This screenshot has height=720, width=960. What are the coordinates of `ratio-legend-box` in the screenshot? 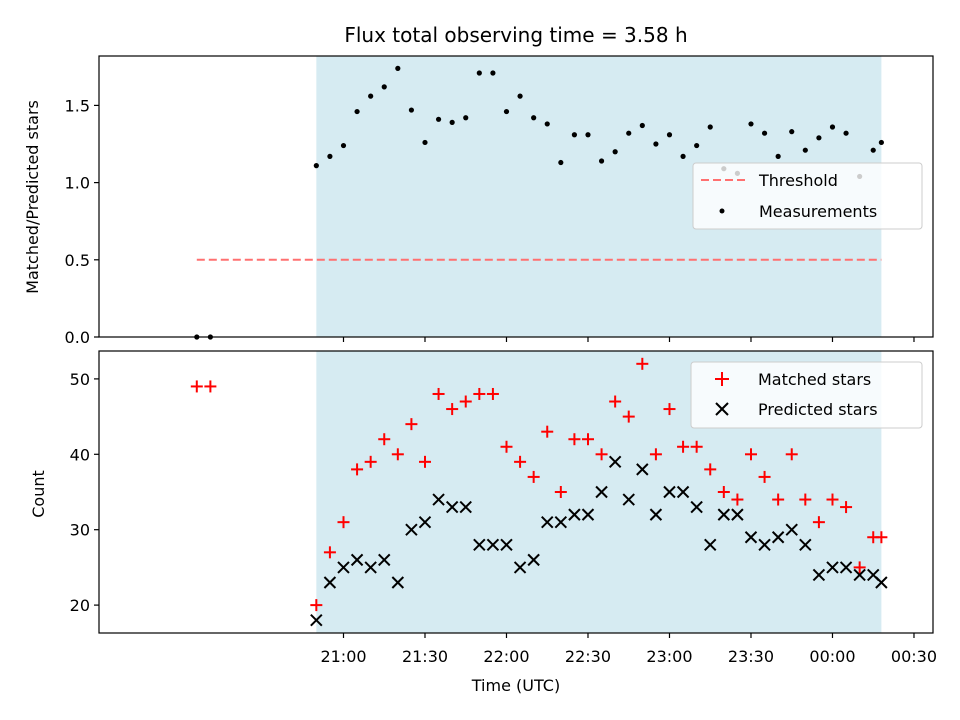 It's located at (807, 196).